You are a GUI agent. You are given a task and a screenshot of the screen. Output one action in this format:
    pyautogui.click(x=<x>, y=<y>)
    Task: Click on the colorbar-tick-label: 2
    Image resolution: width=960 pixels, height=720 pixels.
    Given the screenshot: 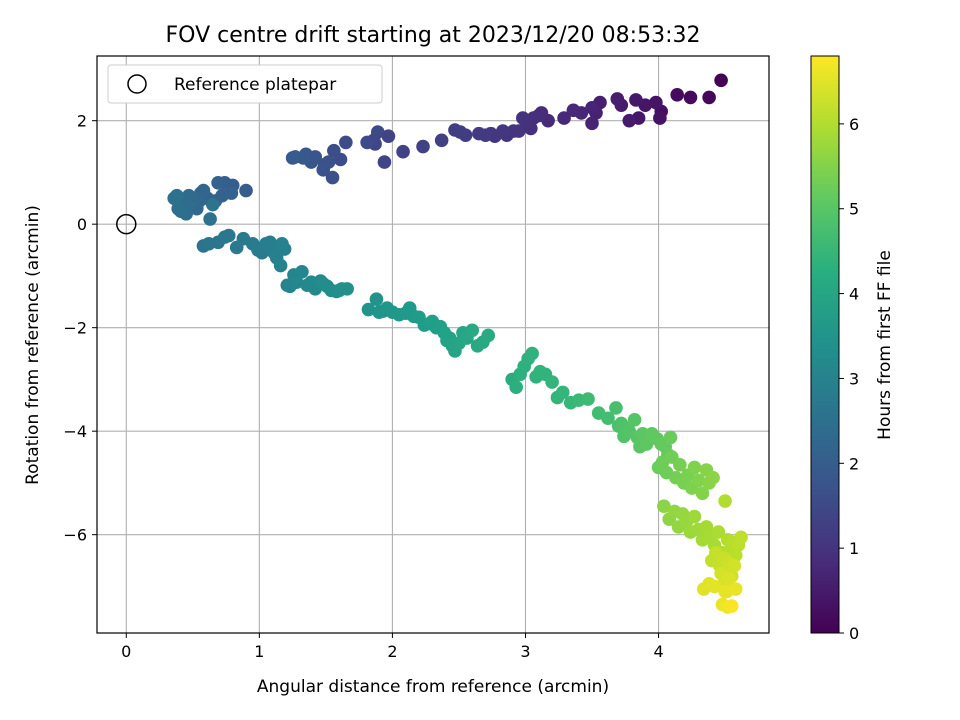 What is the action you would take?
    pyautogui.click(x=854, y=463)
    